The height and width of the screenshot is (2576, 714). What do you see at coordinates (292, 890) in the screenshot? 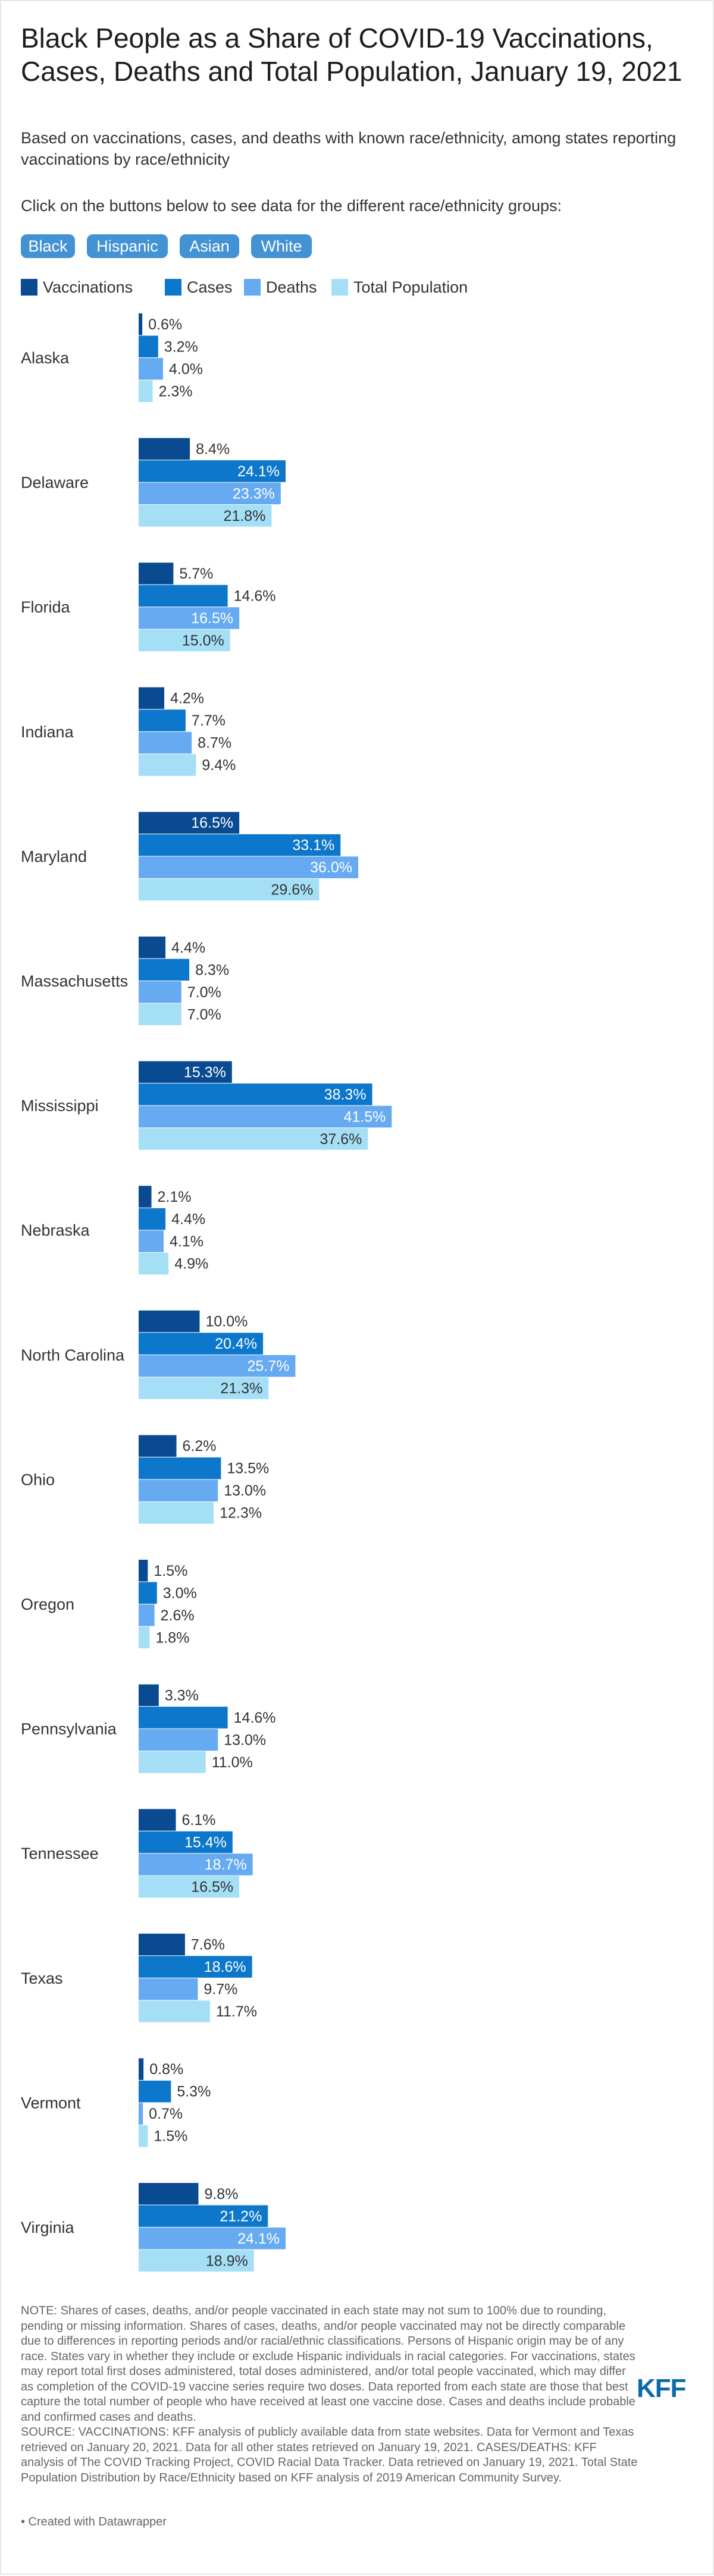
I see `data-label: 29.6%` at bounding box center [292, 890].